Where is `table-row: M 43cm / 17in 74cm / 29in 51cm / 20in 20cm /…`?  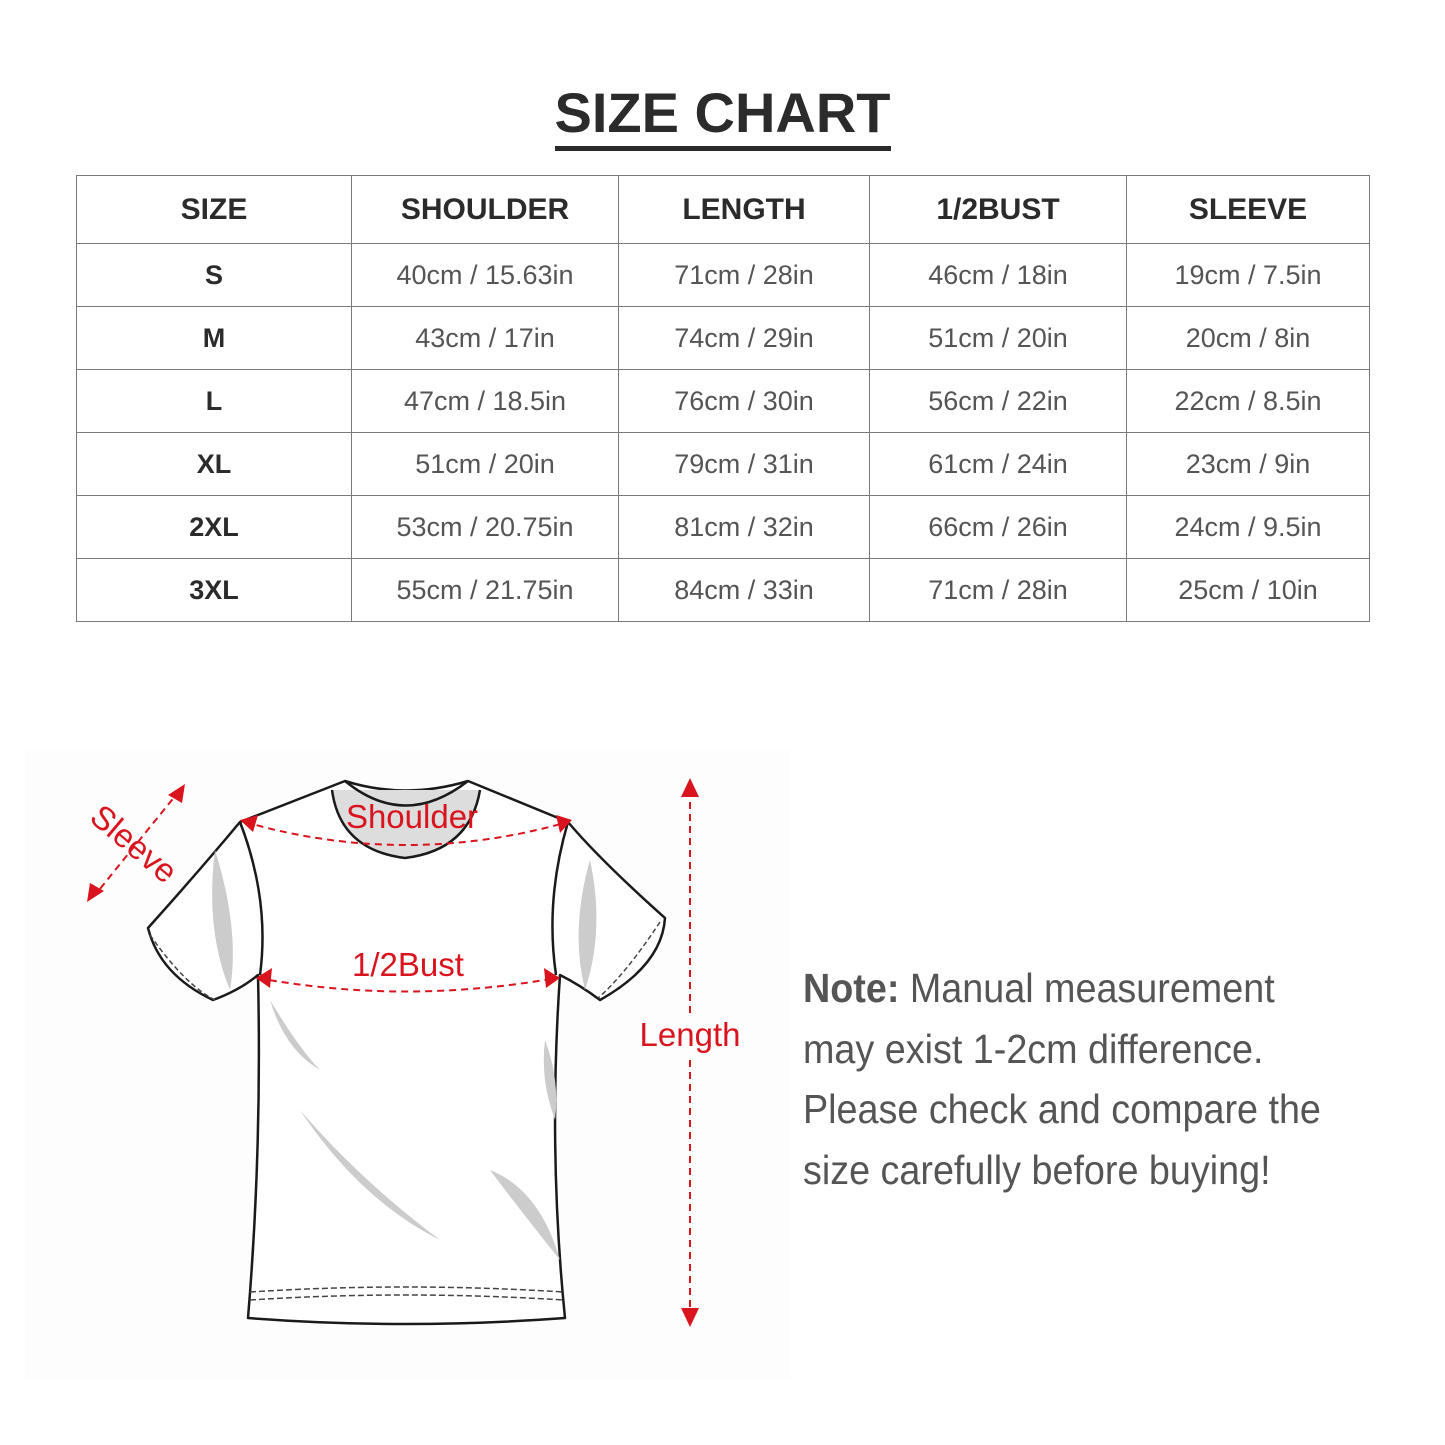
table-row: M 43cm / 17in 74cm / 29in 51cm / 20in 20cm /… is located at coordinates (723, 338).